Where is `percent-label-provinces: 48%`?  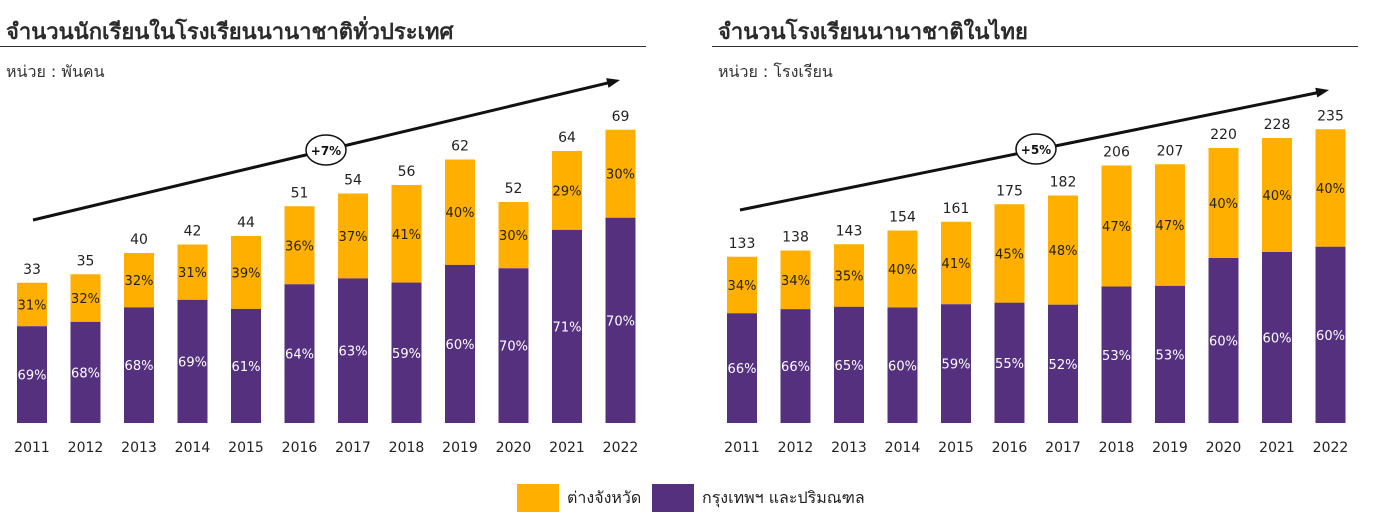
percent-label-provinces: 48% is located at coordinates (1063, 251).